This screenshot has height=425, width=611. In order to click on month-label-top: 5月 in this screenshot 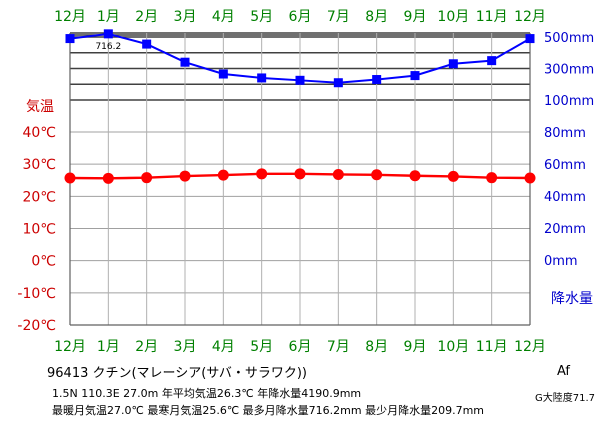, I will do `click(261, 17)`.